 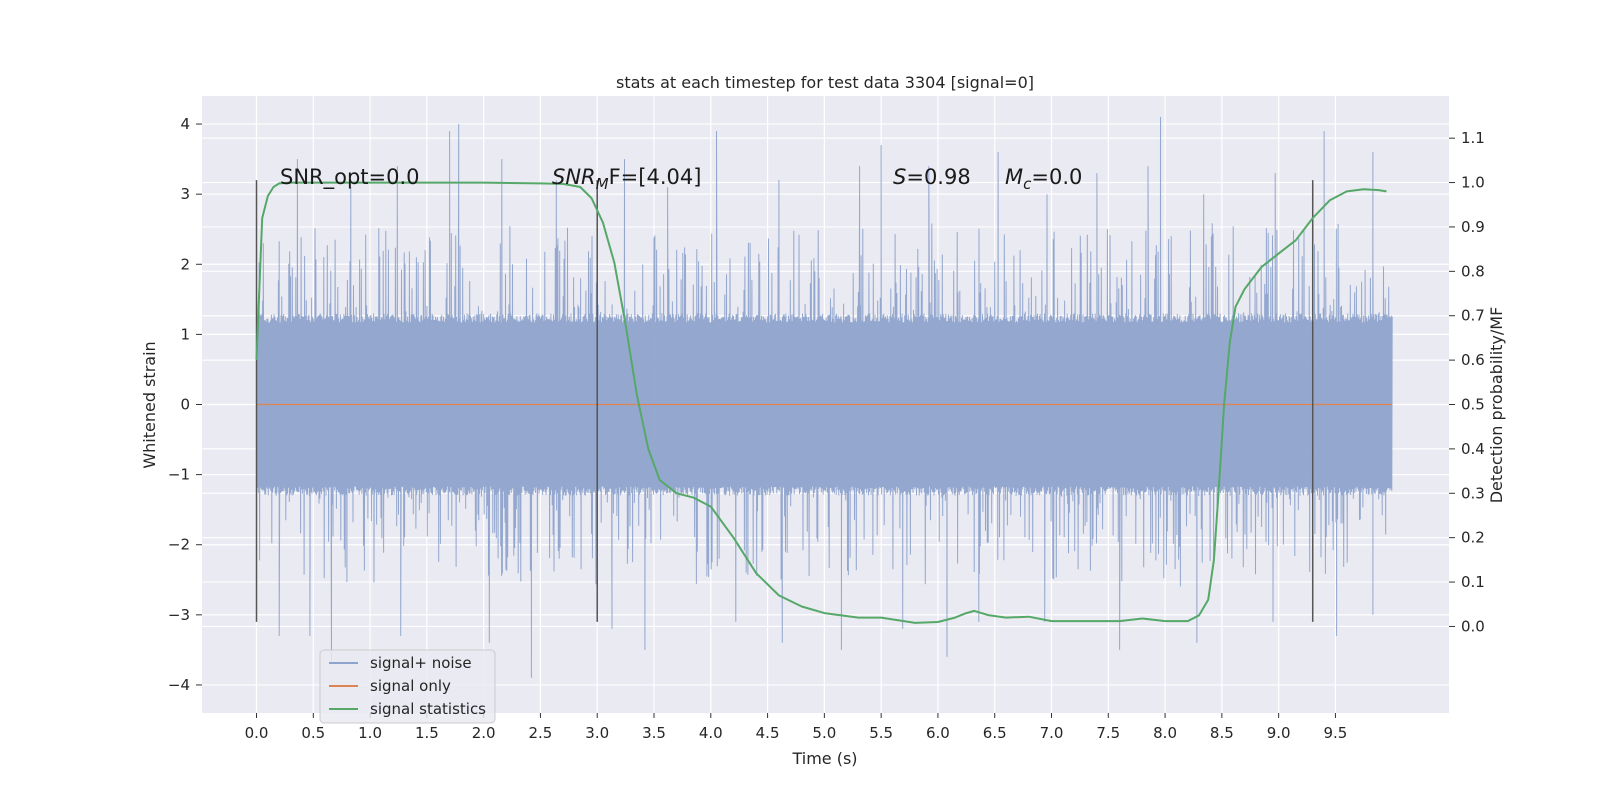 I want to click on annotation-mc: Mc=0.0, so click(x=1043, y=179).